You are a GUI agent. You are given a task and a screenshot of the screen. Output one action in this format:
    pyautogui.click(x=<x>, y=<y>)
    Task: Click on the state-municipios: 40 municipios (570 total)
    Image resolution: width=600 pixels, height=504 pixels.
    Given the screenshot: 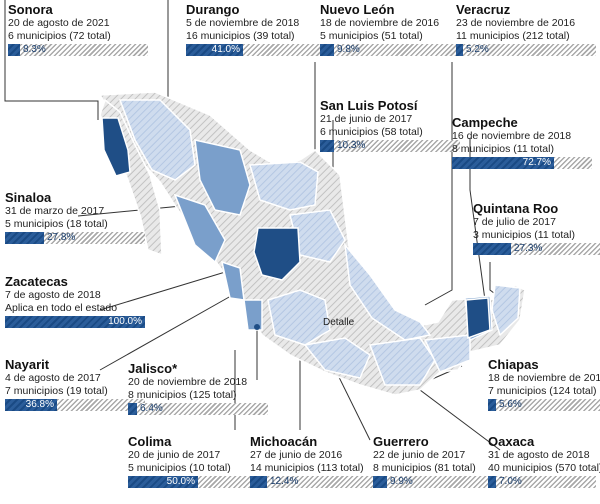 What is the action you would take?
    pyautogui.click(x=544, y=467)
    